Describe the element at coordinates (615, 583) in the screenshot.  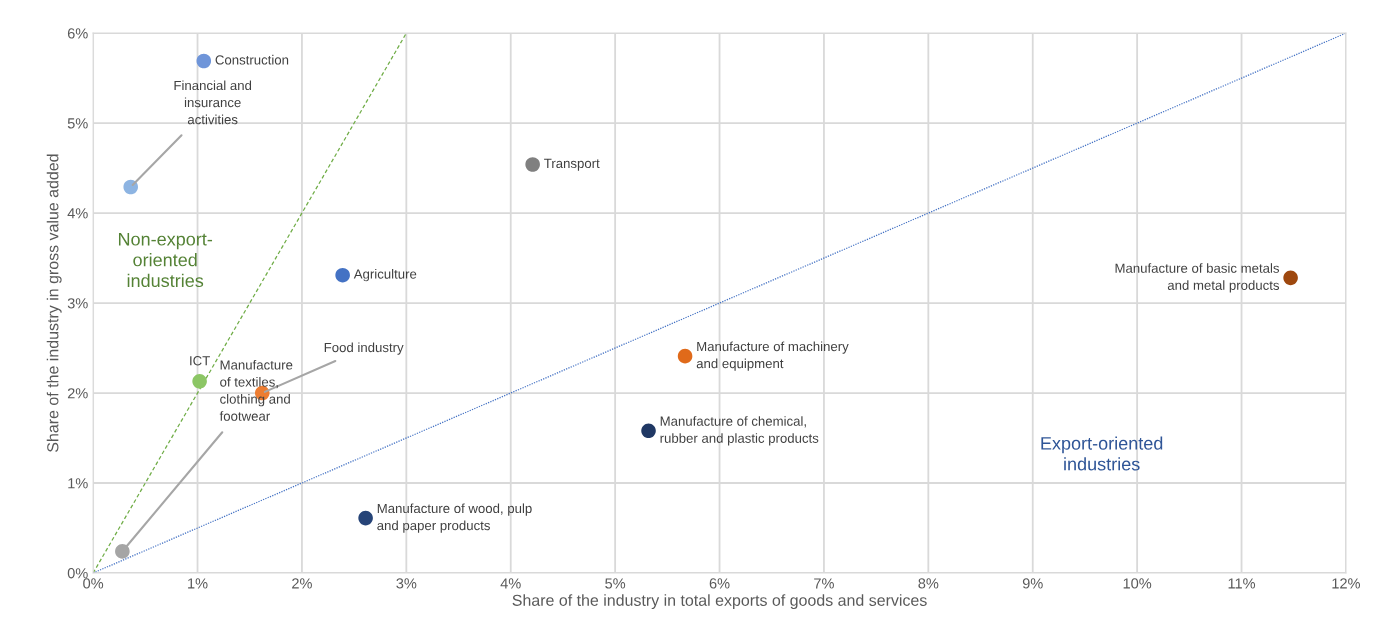
I see `x-tick-label: 5%` at that location.